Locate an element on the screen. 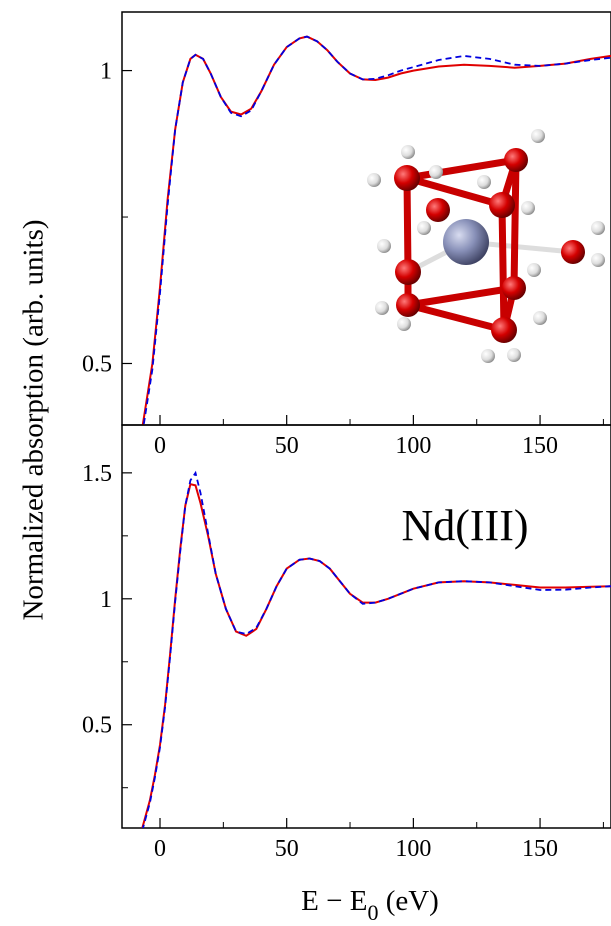 The width and height of the screenshot is (611, 926). molecule-image is located at coordinates (486, 246).